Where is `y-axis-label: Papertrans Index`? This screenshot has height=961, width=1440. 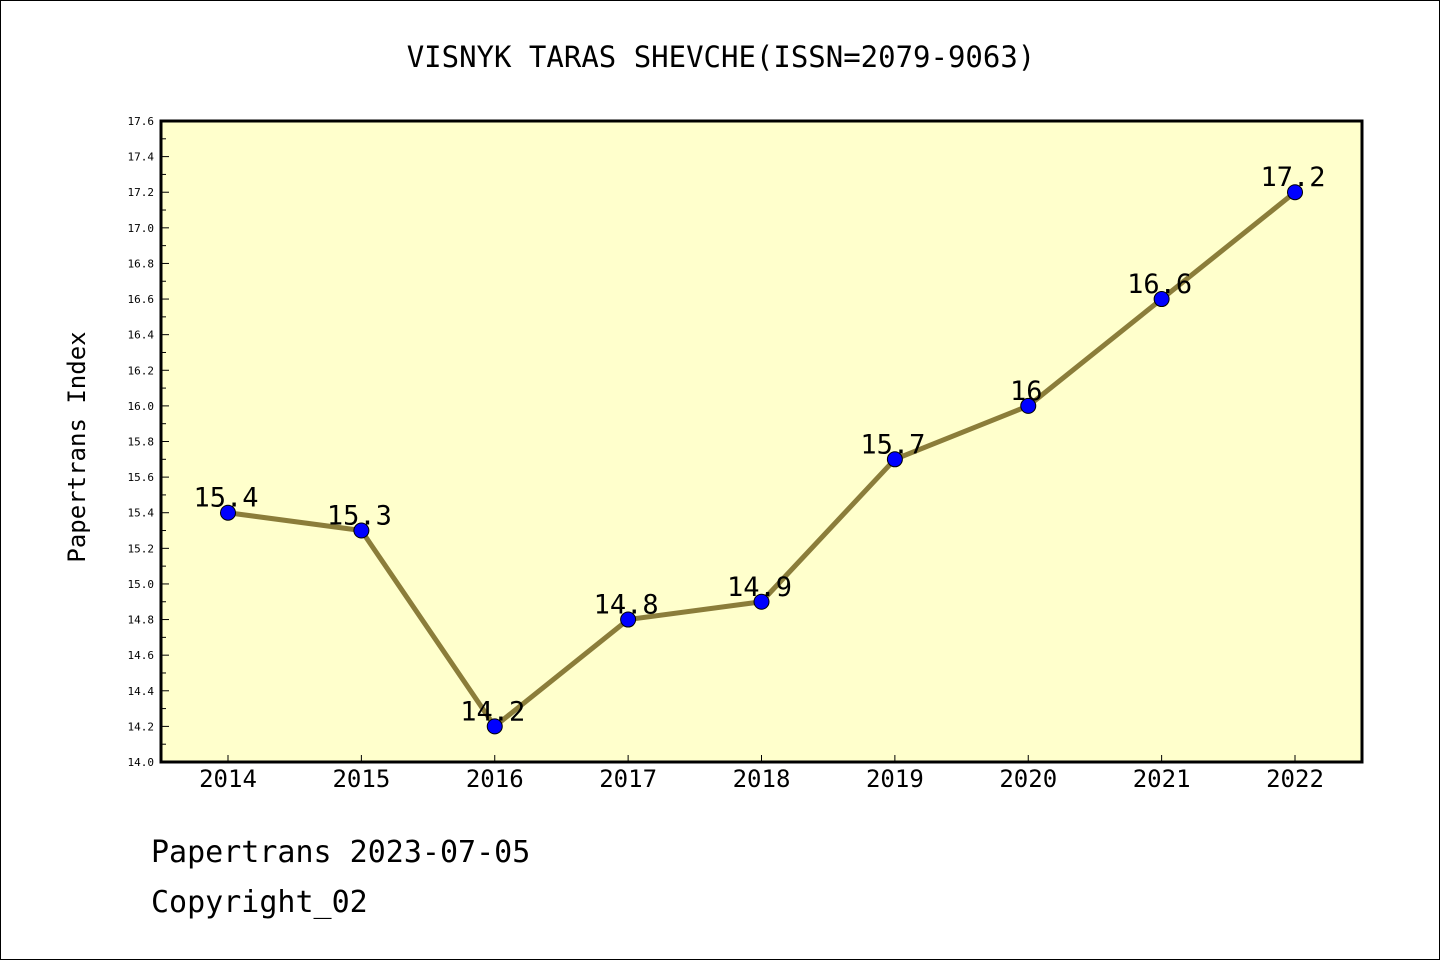
y-axis-label: Papertrans Index is located at coordinates (77, 446).